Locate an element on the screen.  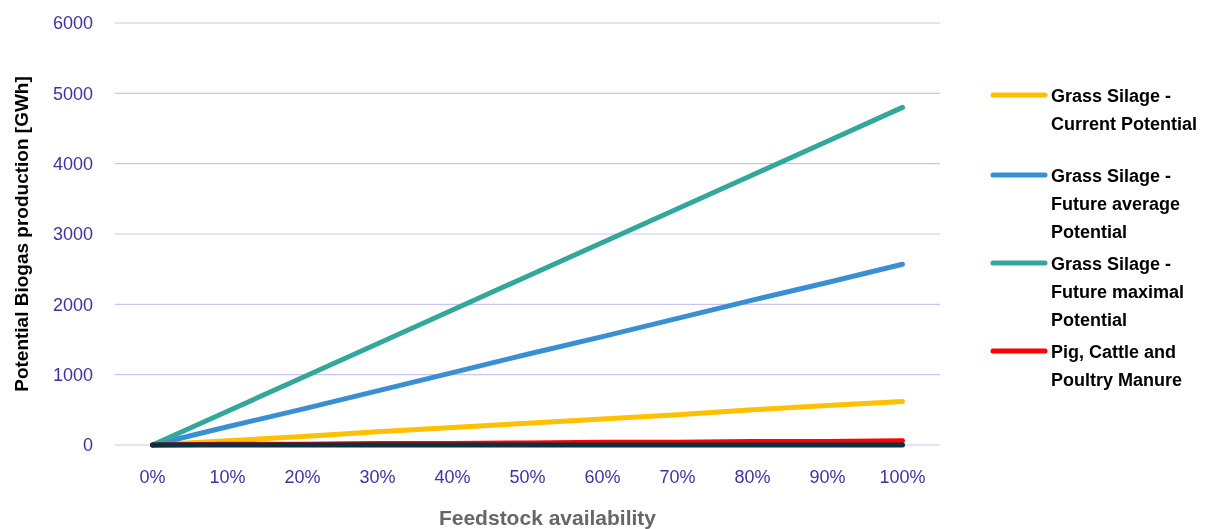
y-tick-label: 2000 is located at coordinates (72, 304).